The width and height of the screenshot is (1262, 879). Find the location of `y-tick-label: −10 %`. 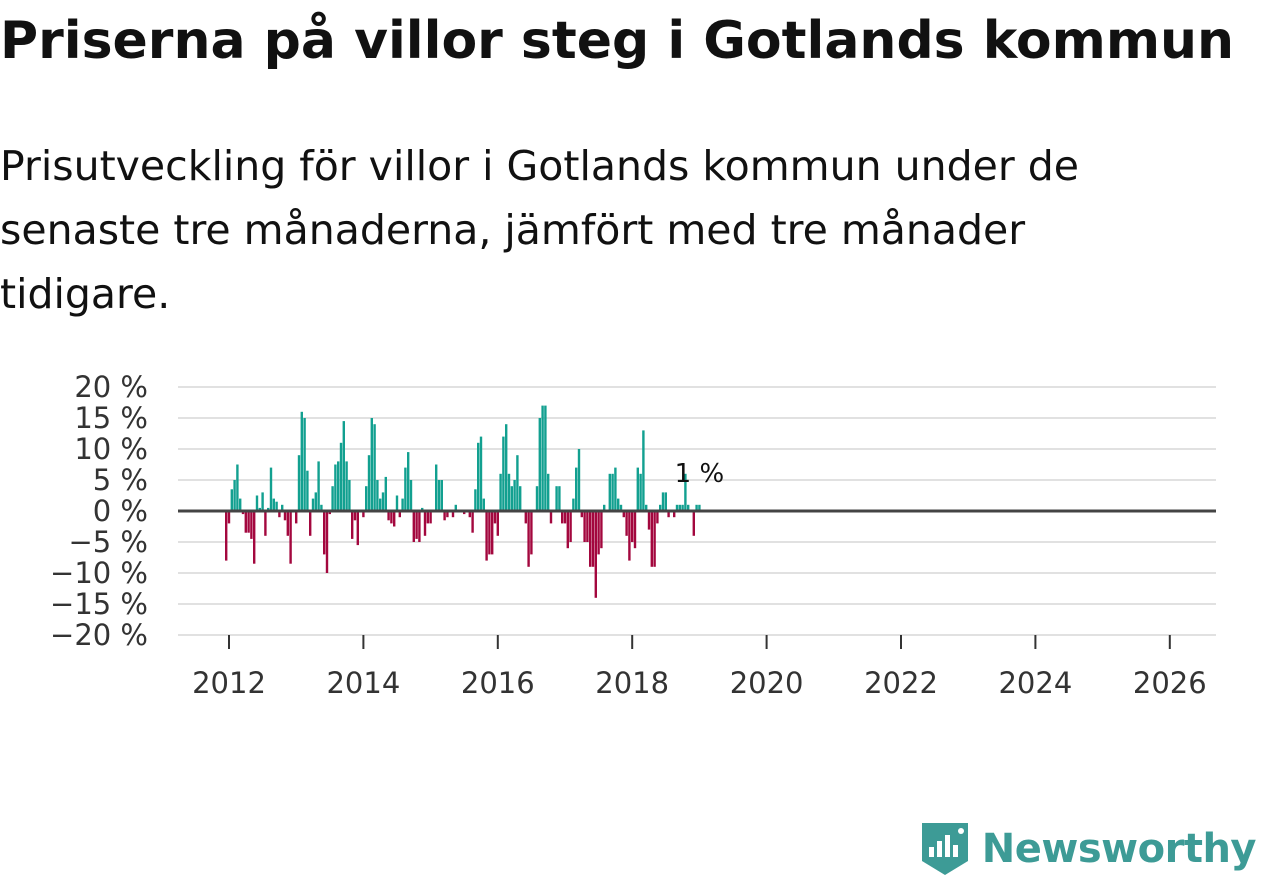

y-tick-label: −10 % is located at coordinates (99, 573).